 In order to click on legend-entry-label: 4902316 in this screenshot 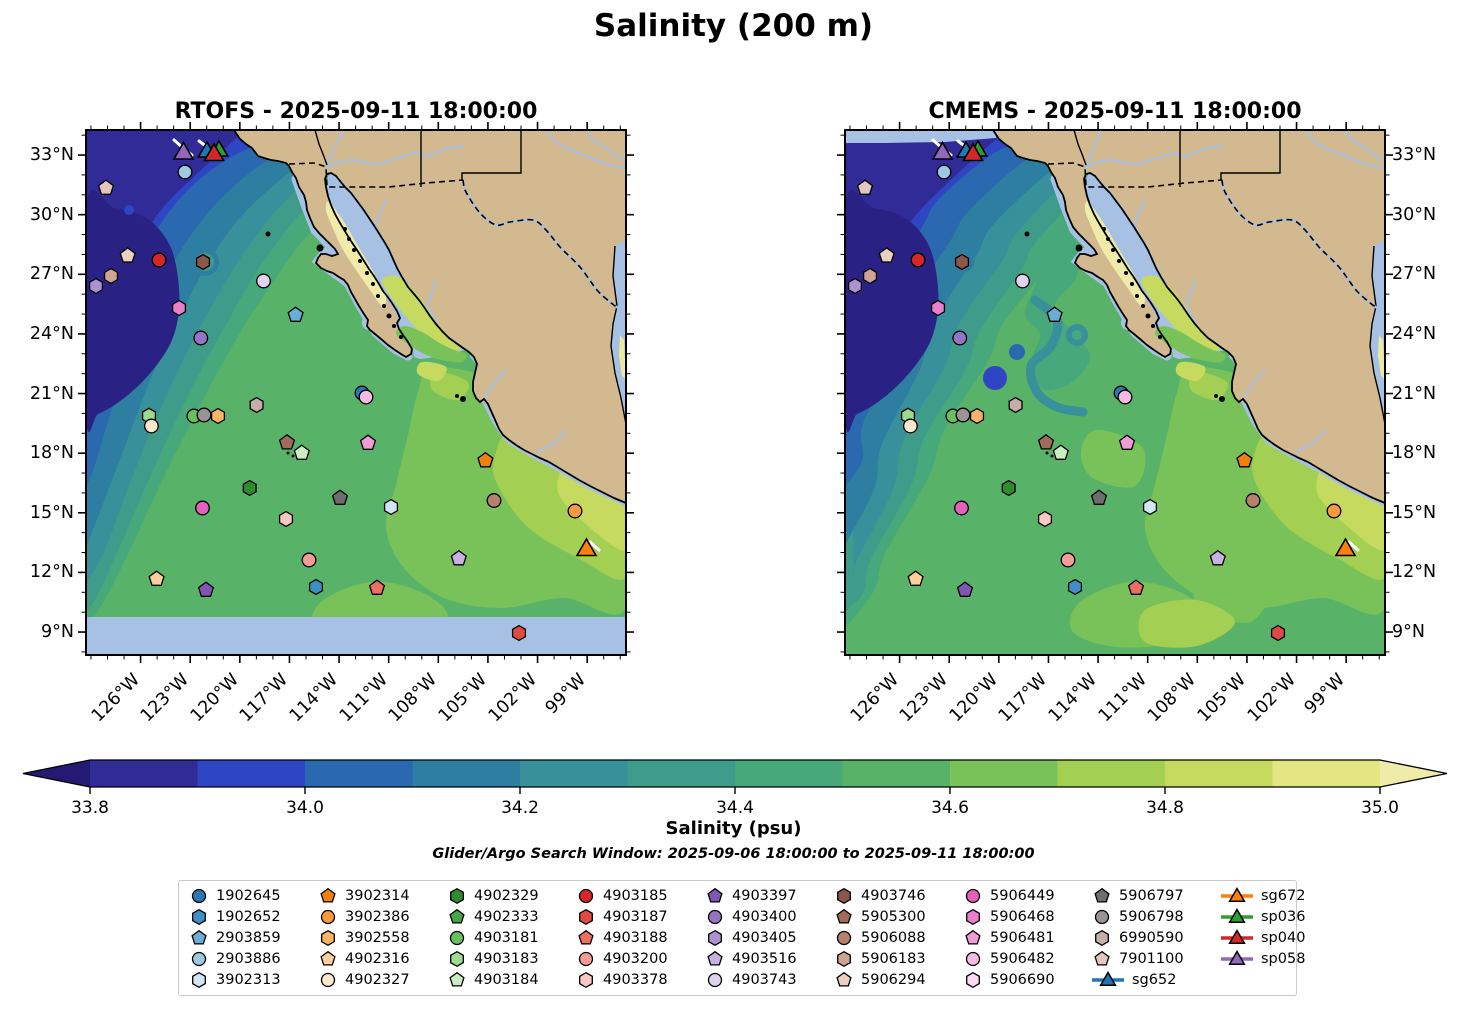, I will do `click(377, 958)`.